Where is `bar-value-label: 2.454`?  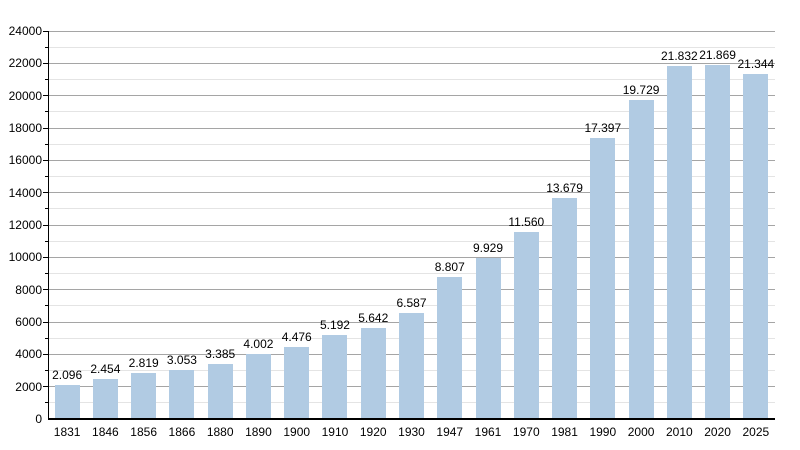
bar-value-label: 2.454 is located at coordinates (105, 369).